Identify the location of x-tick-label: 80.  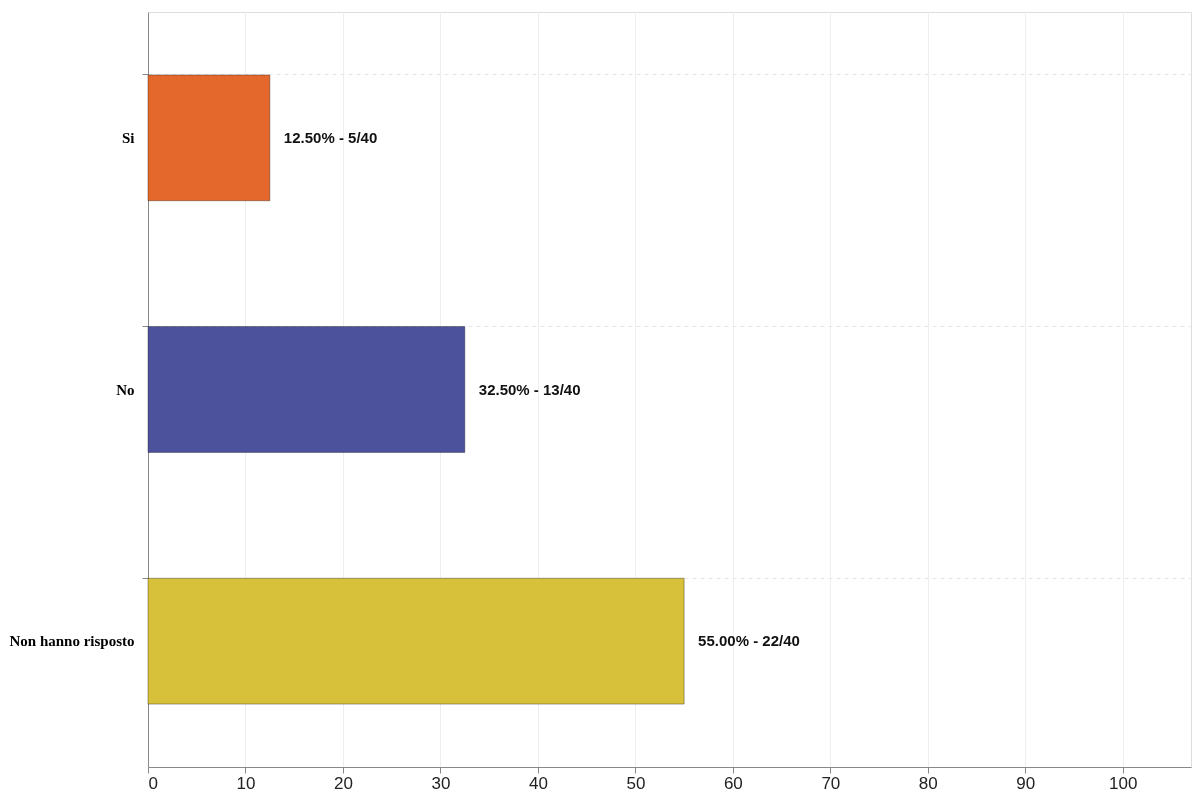
(928, 783).